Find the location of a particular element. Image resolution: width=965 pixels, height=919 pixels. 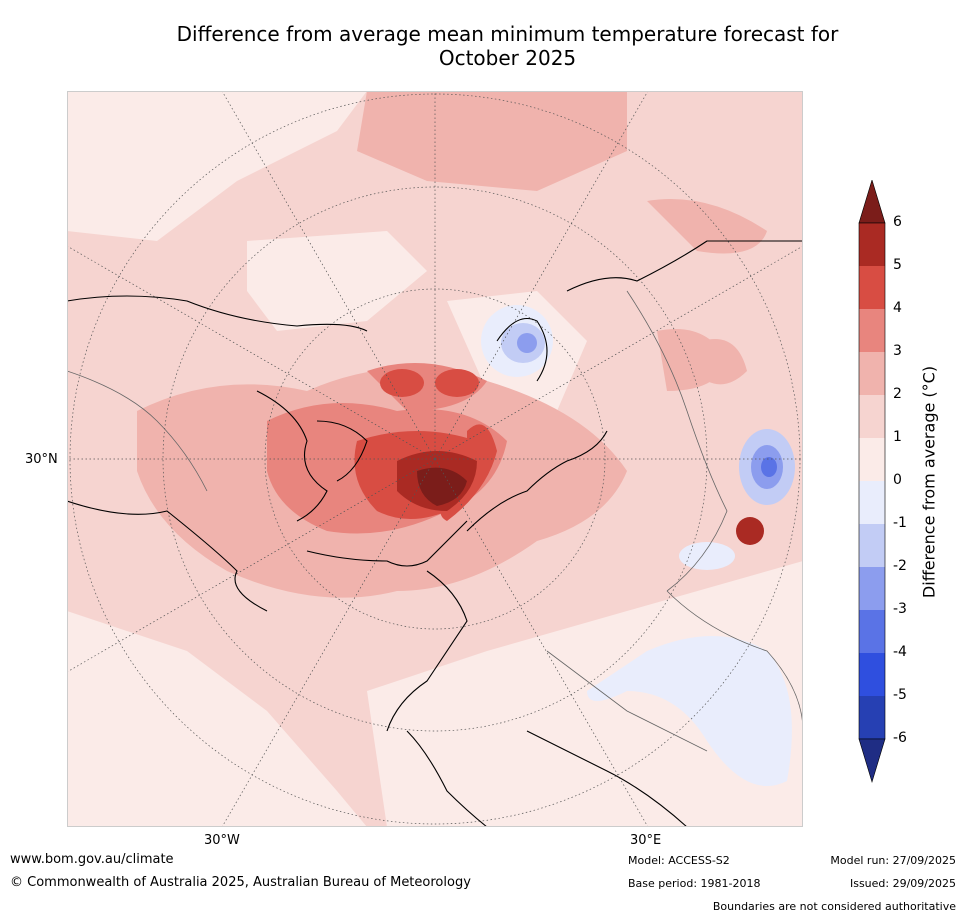

colorbar-tick-label: 4 is located at coordinates (897, 308).